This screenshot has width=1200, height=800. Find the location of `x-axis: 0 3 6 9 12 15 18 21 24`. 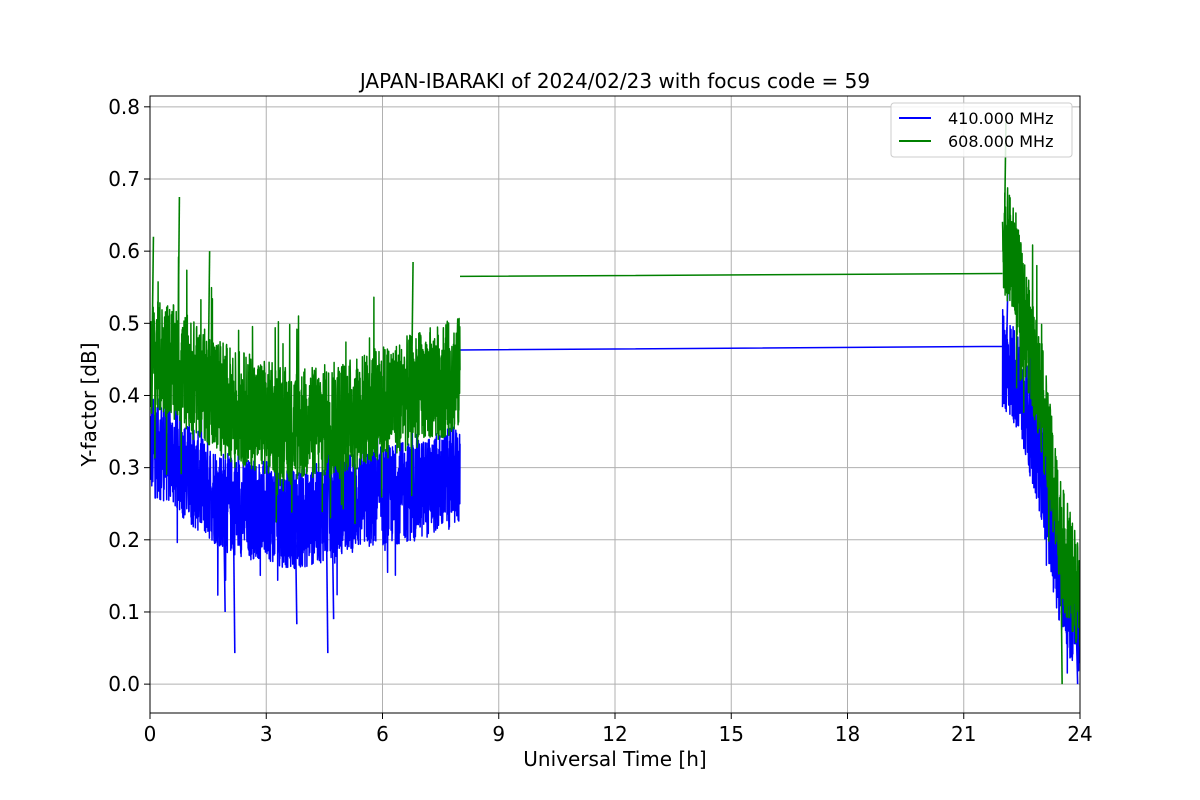

x-axis: 0 3 6 9 12 15 18 21 24 is located at coordinates (618, 729).